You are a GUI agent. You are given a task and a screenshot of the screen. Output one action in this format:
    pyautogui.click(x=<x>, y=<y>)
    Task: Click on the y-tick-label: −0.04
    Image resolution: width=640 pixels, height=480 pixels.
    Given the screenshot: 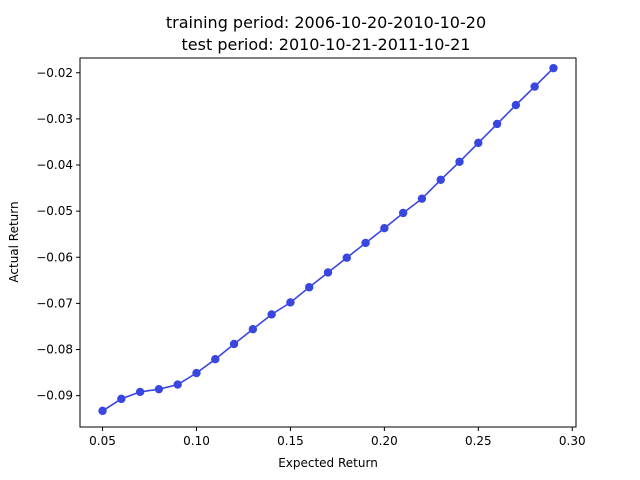 What is the action you would take?
    pyautogui.click(x=54, y=165)
    